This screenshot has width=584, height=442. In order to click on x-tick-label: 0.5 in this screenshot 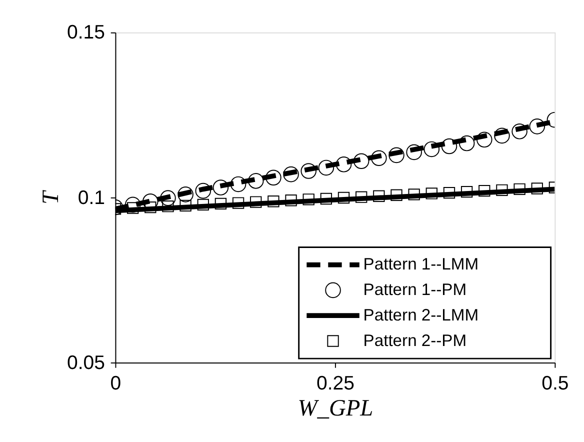, I will do `click(555, 383)`.